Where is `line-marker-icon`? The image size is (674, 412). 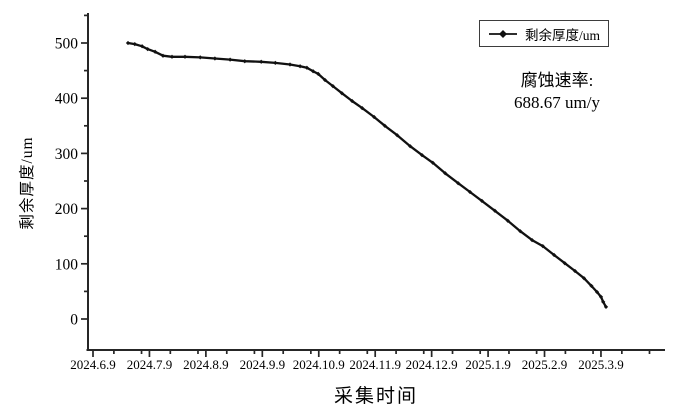 line-marker-icon is located at coordinates (502, 33).